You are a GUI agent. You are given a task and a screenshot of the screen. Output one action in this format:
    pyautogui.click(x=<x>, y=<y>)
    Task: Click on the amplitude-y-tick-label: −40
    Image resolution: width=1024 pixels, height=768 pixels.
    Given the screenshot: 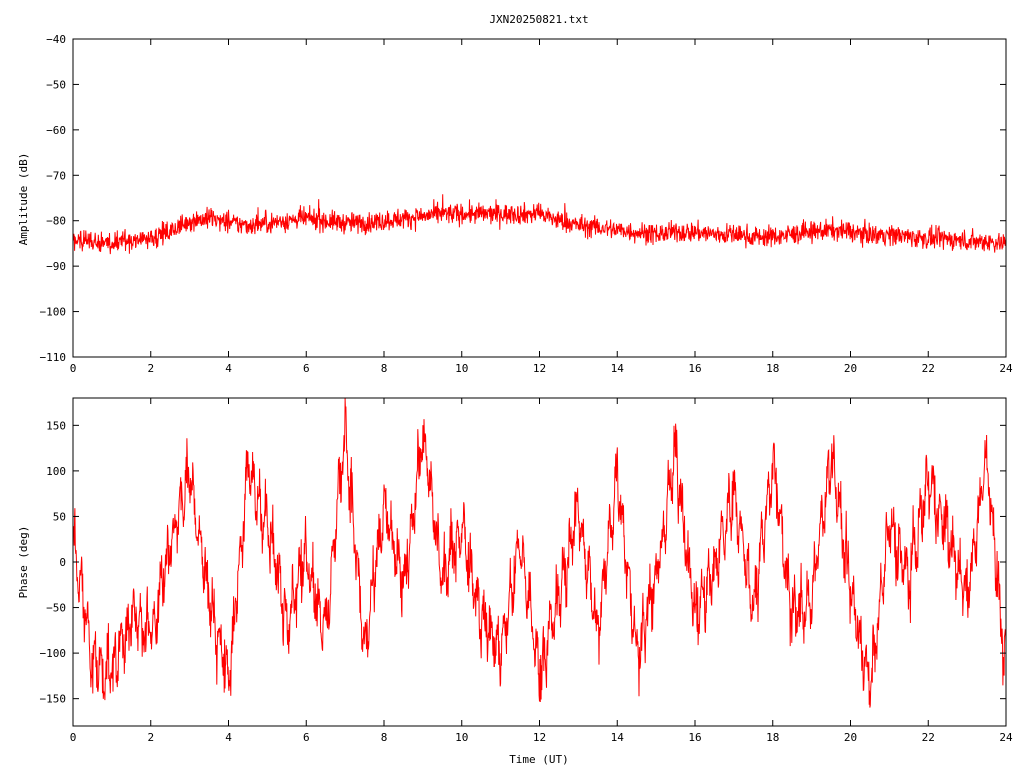 What is the action you would take?
    pyautogui.click(x=56, y=39)
    